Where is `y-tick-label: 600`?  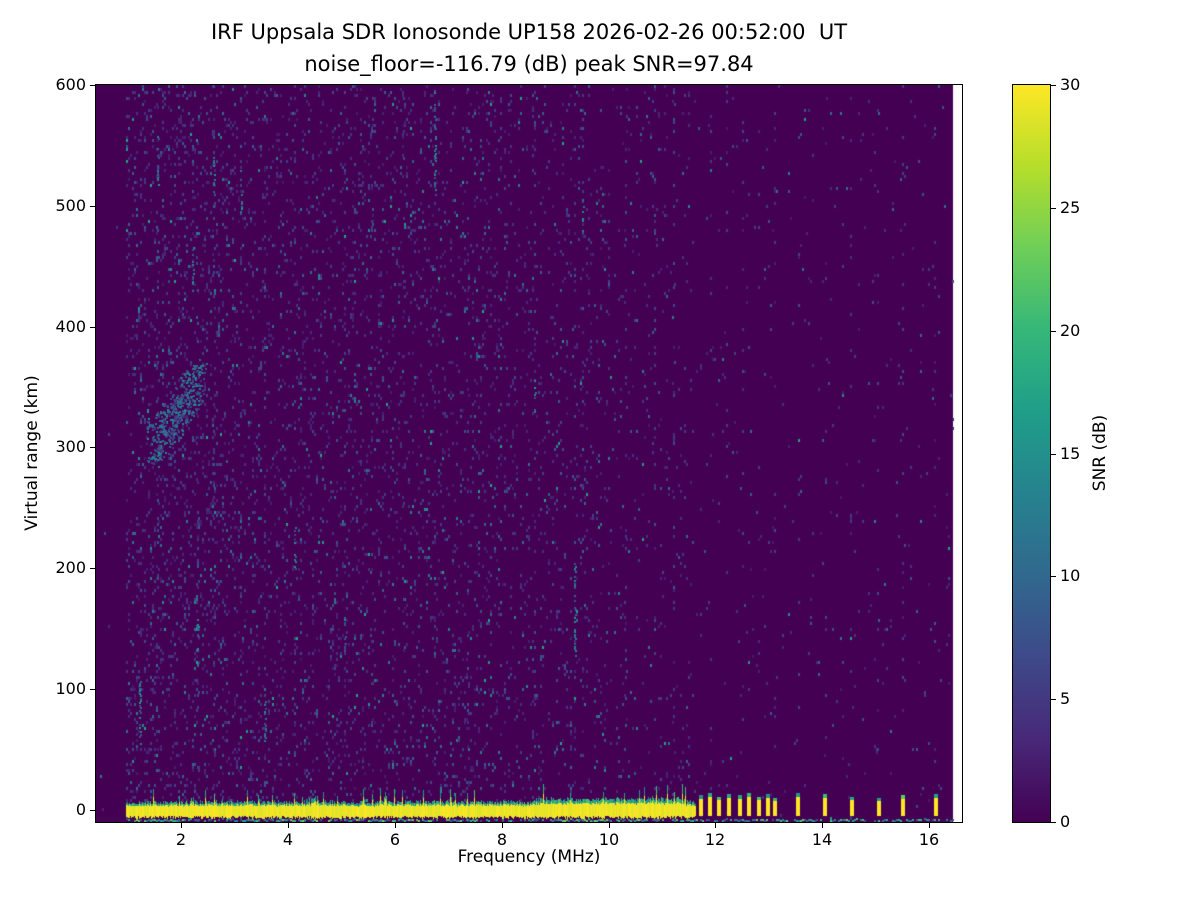
y-tick-label: 600 is located at coordinates (70, 84).